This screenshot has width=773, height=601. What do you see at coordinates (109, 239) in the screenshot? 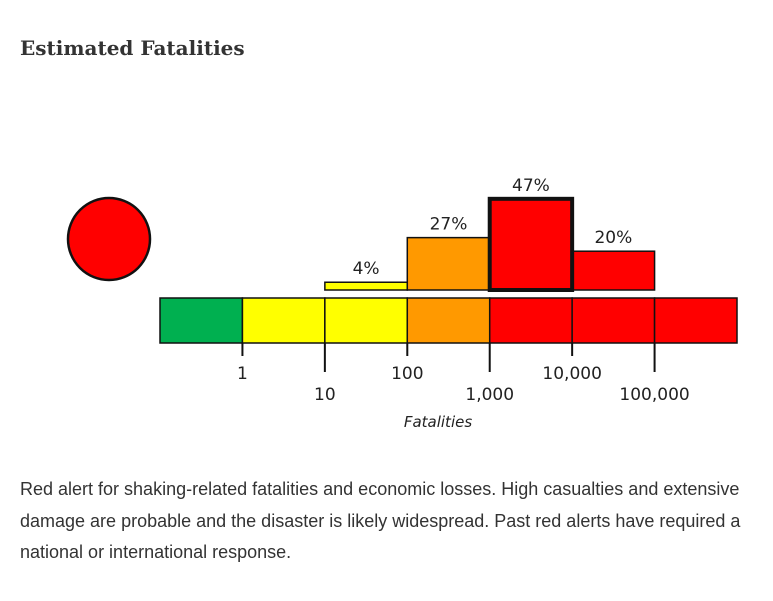
I see `alert-level-circle` at bounding box center [109, 239].